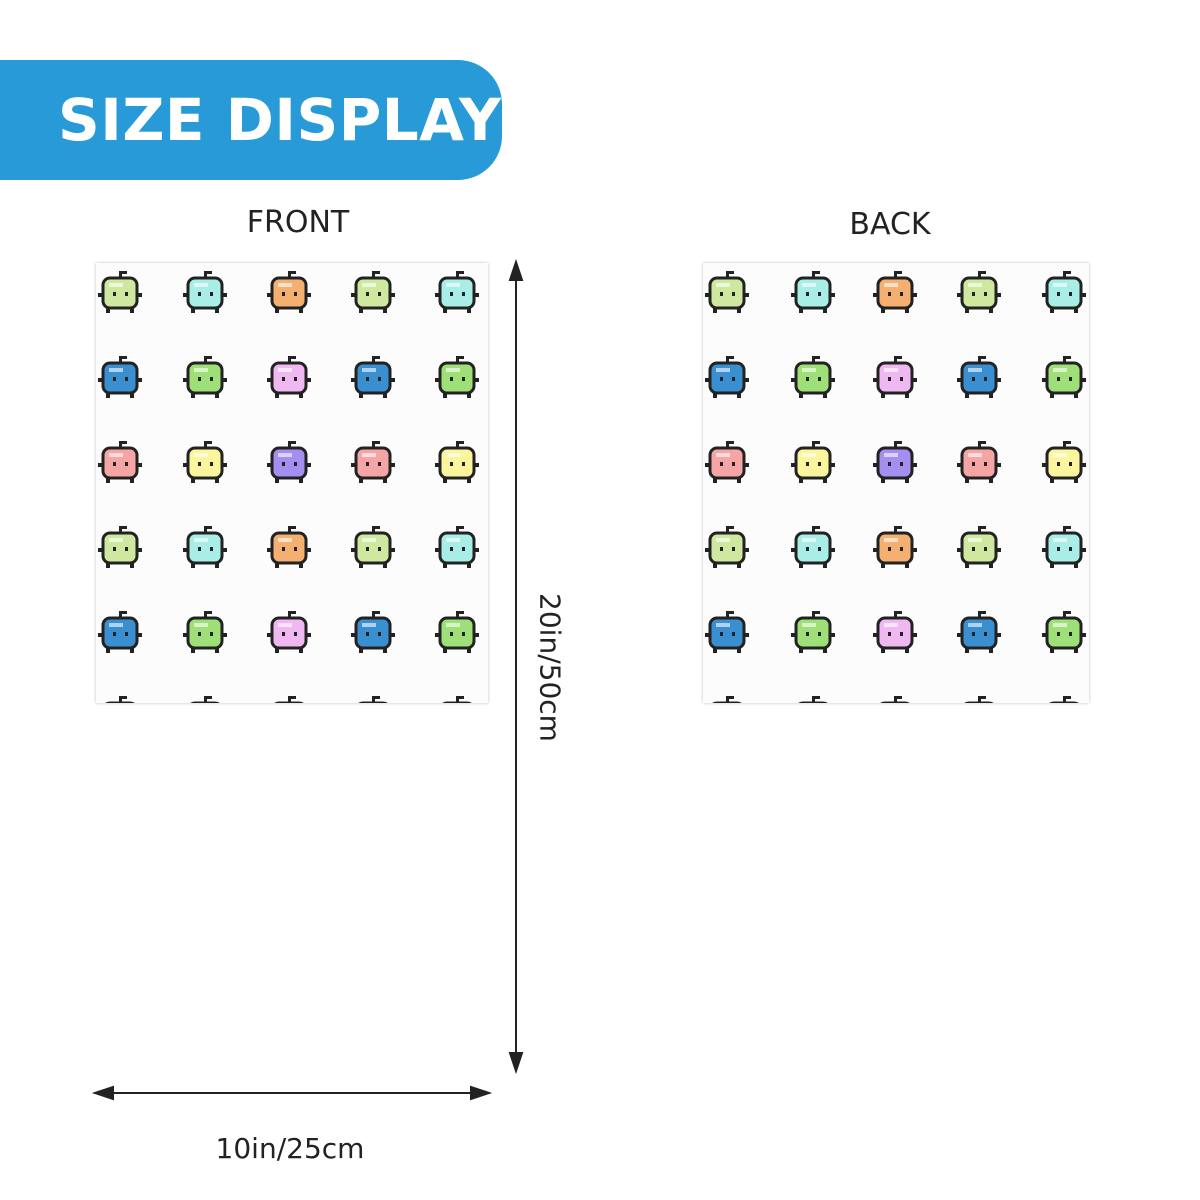  Describe the element at coordinates (280, 120) in the screenshot. I see `banner-title: SIZE DISPLAY` at that location.